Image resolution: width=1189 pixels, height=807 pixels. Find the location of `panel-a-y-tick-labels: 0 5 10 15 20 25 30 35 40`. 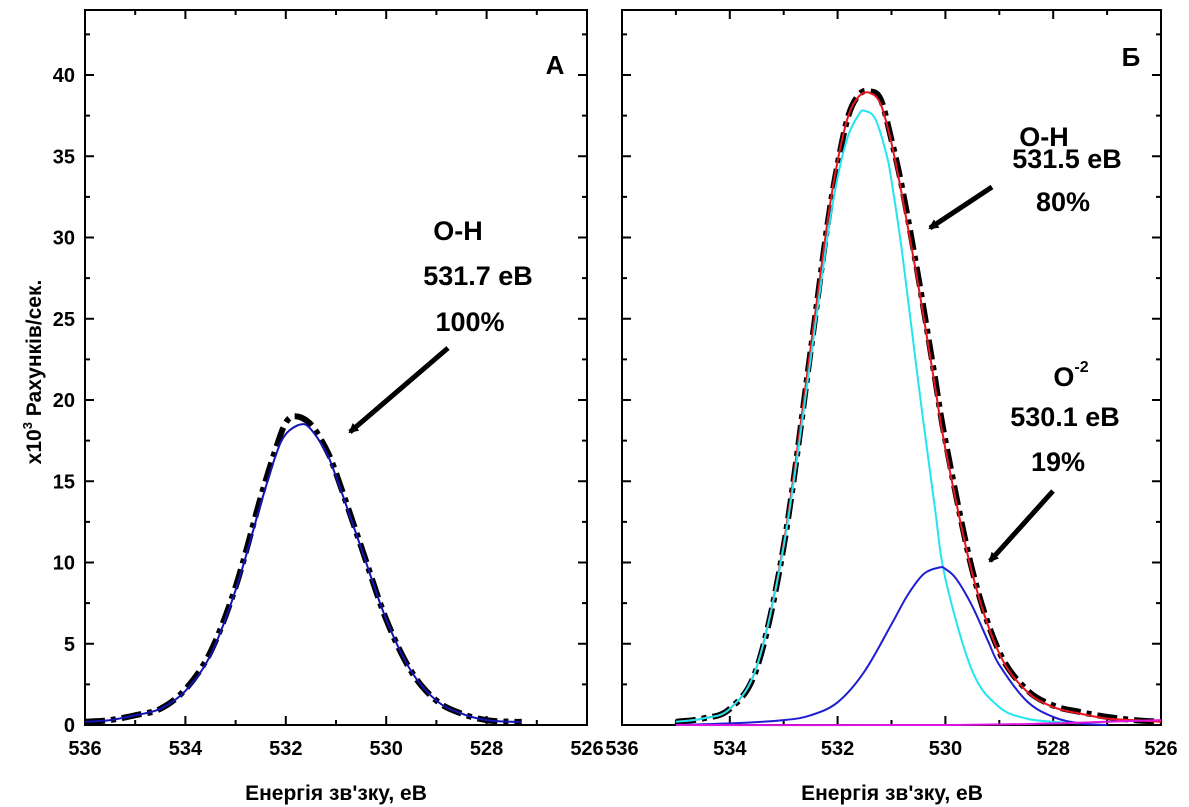

panel-a-y-tick-labels: 0 5 10 15 20 25 30 35 40 is located at coordinates (64, 401).